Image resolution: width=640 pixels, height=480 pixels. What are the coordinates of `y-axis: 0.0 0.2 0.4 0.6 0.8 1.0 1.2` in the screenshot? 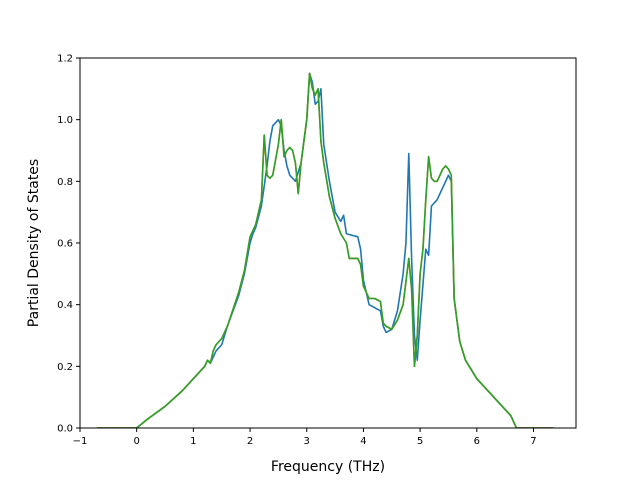 It's located at (68, 244).